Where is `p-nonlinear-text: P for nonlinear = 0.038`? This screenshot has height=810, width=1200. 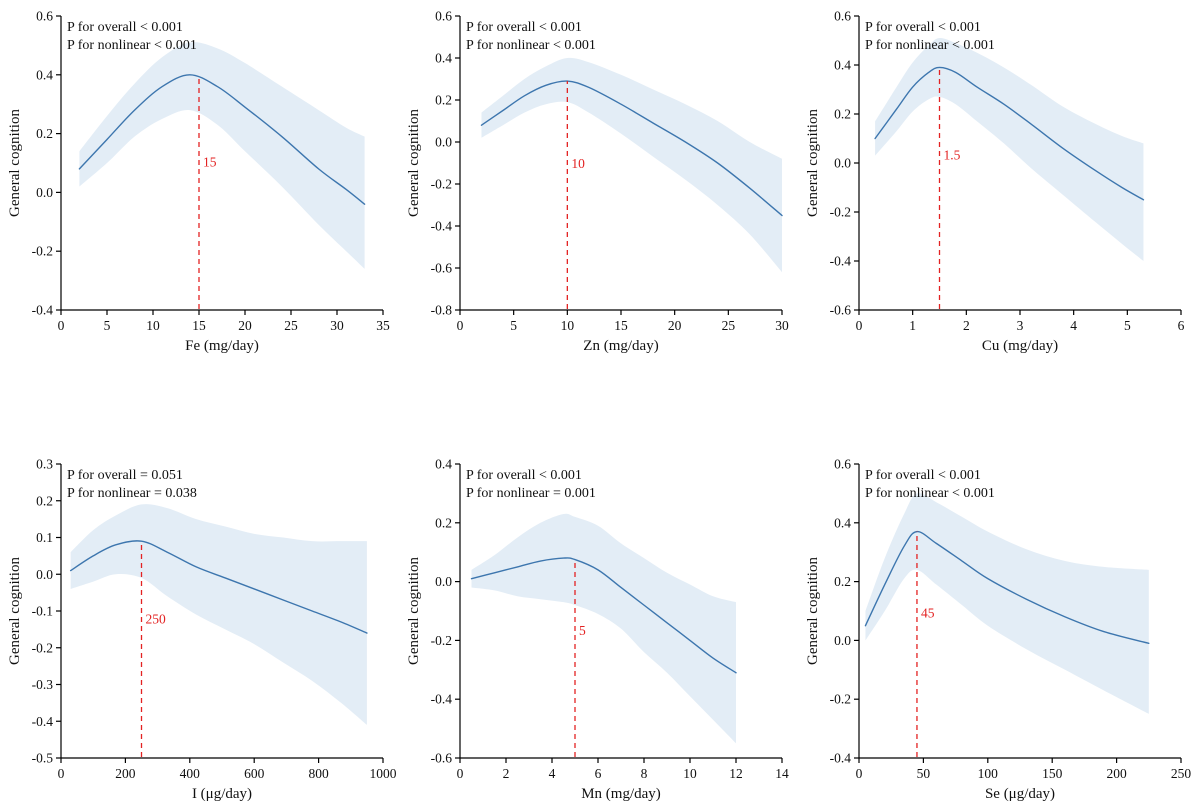 p-nonlinear-text: P for nonlinear = 0.038 is located at coordinates (132, 493).